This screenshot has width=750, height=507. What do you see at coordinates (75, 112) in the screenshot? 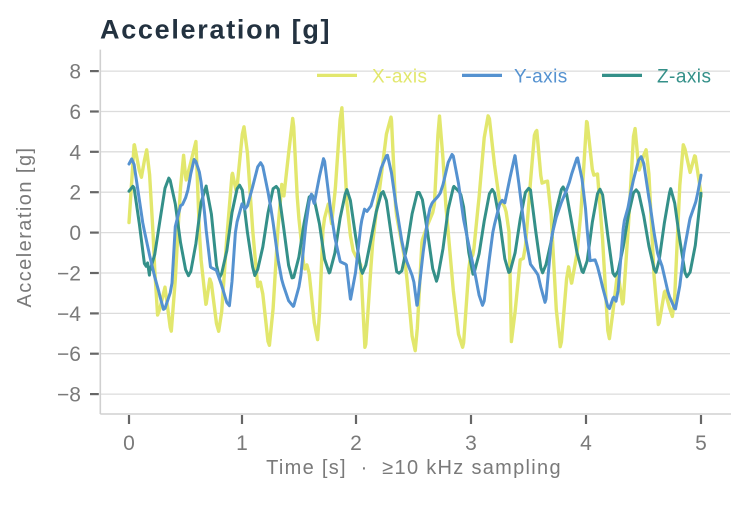
I see `svg-text: 6` at bounding box center [75, 112].